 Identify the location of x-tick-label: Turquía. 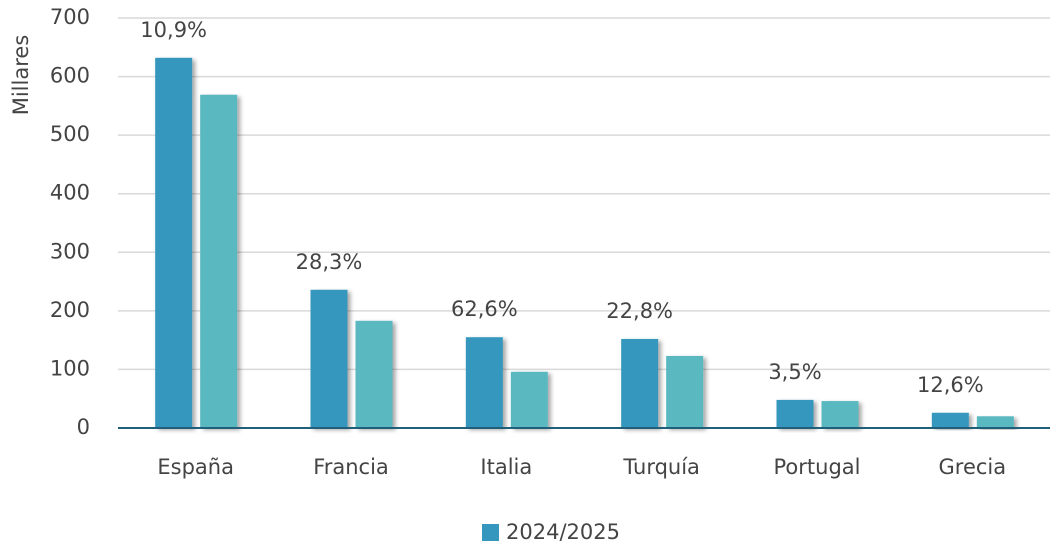
(661, 467).